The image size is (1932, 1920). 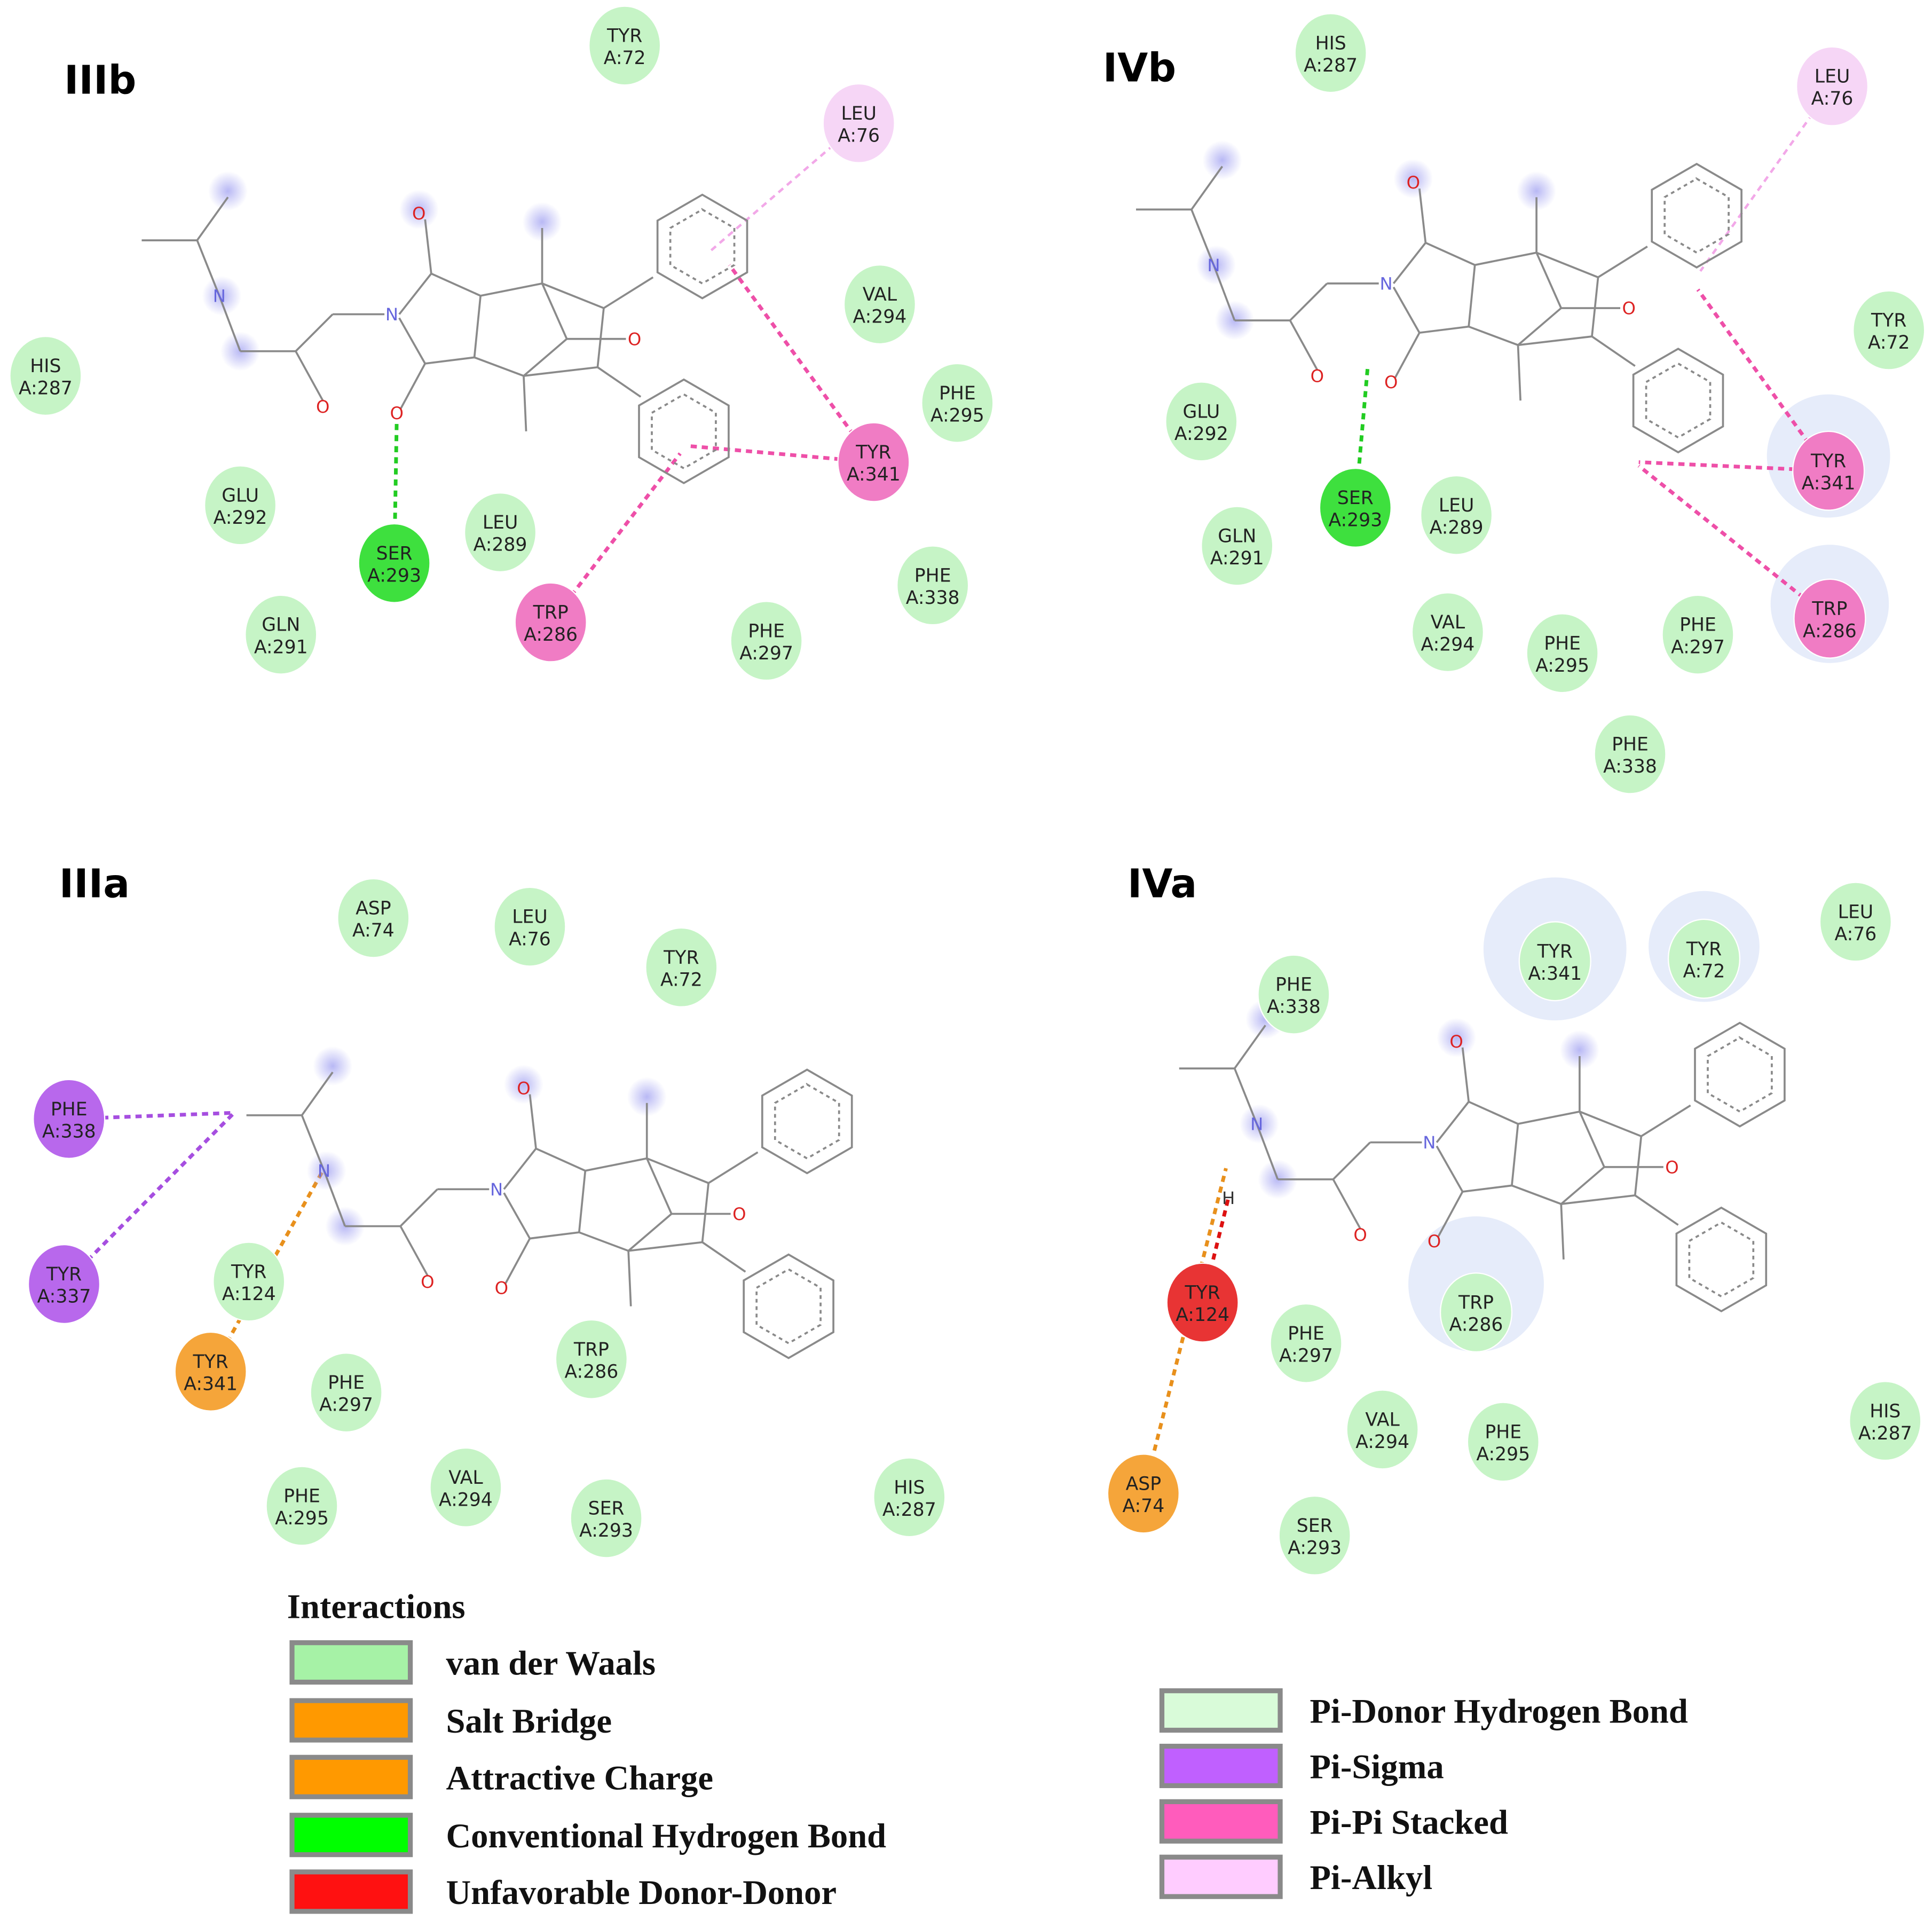 I want to click on interaction-line-pi-pi-stacked, so click(x=1734, y=466).